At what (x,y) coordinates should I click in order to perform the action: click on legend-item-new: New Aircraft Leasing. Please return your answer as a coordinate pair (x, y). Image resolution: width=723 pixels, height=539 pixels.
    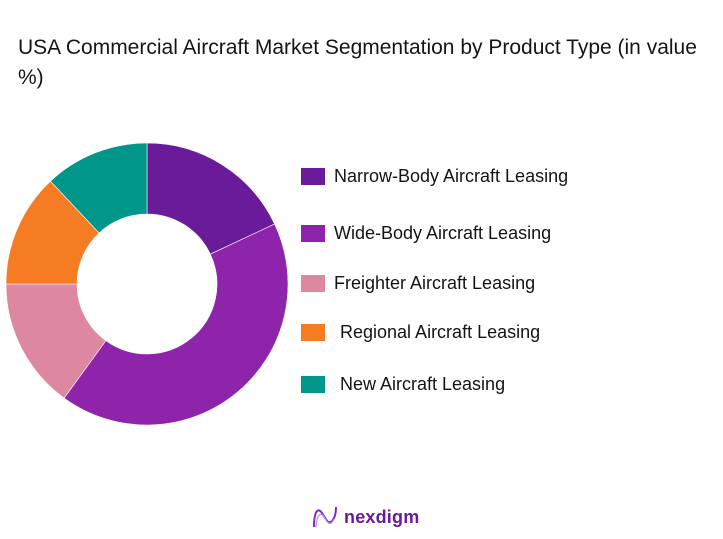
    Looking at the image, I should click on (403, 384).